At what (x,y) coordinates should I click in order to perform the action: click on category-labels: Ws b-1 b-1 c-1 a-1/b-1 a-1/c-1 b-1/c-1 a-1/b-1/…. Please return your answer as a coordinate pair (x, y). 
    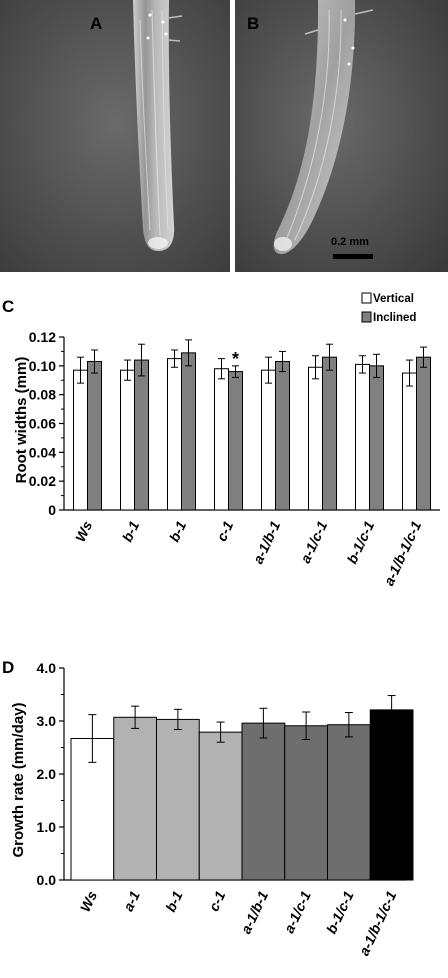
    Looking at the image, I should click on (248, 553).